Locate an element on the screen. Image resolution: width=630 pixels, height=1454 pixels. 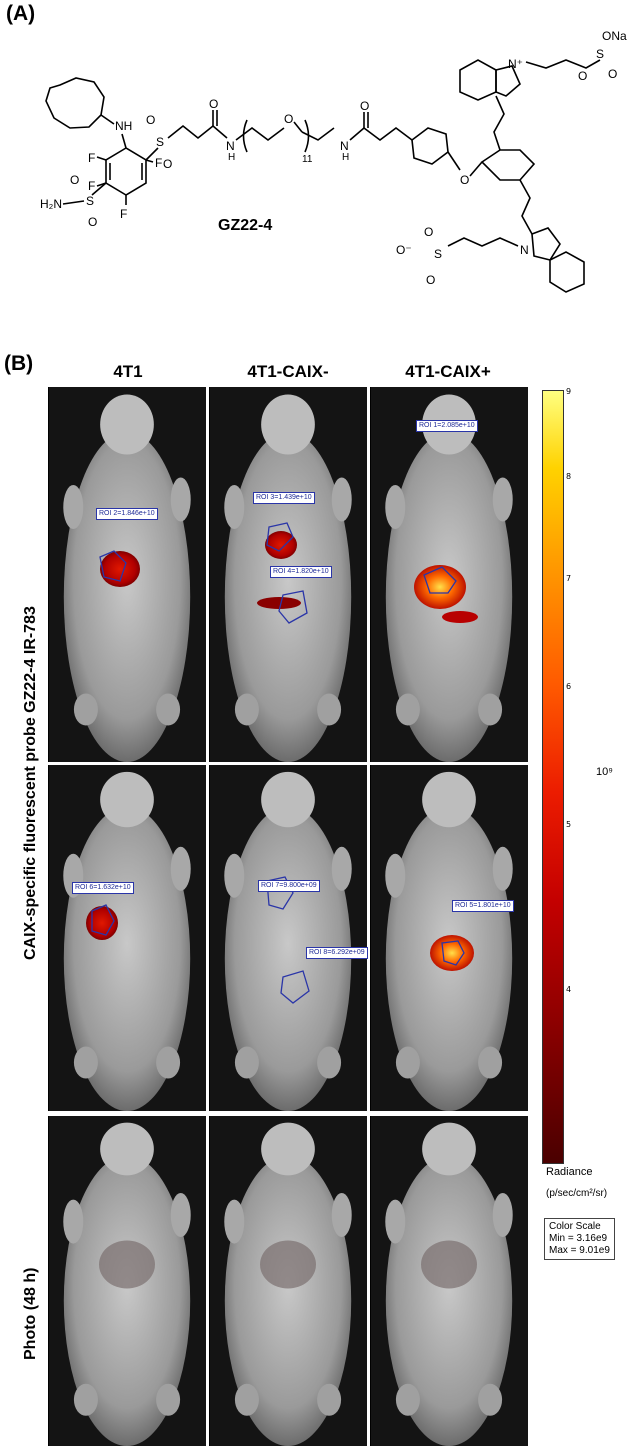
sulfone-o2: O is located at coordinates (167, 164).